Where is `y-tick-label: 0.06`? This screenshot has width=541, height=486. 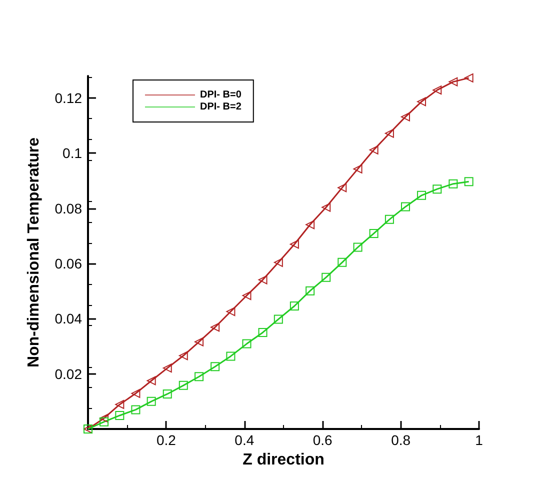 y-tick-label: 0.06 is located at coordinates (68, 264).